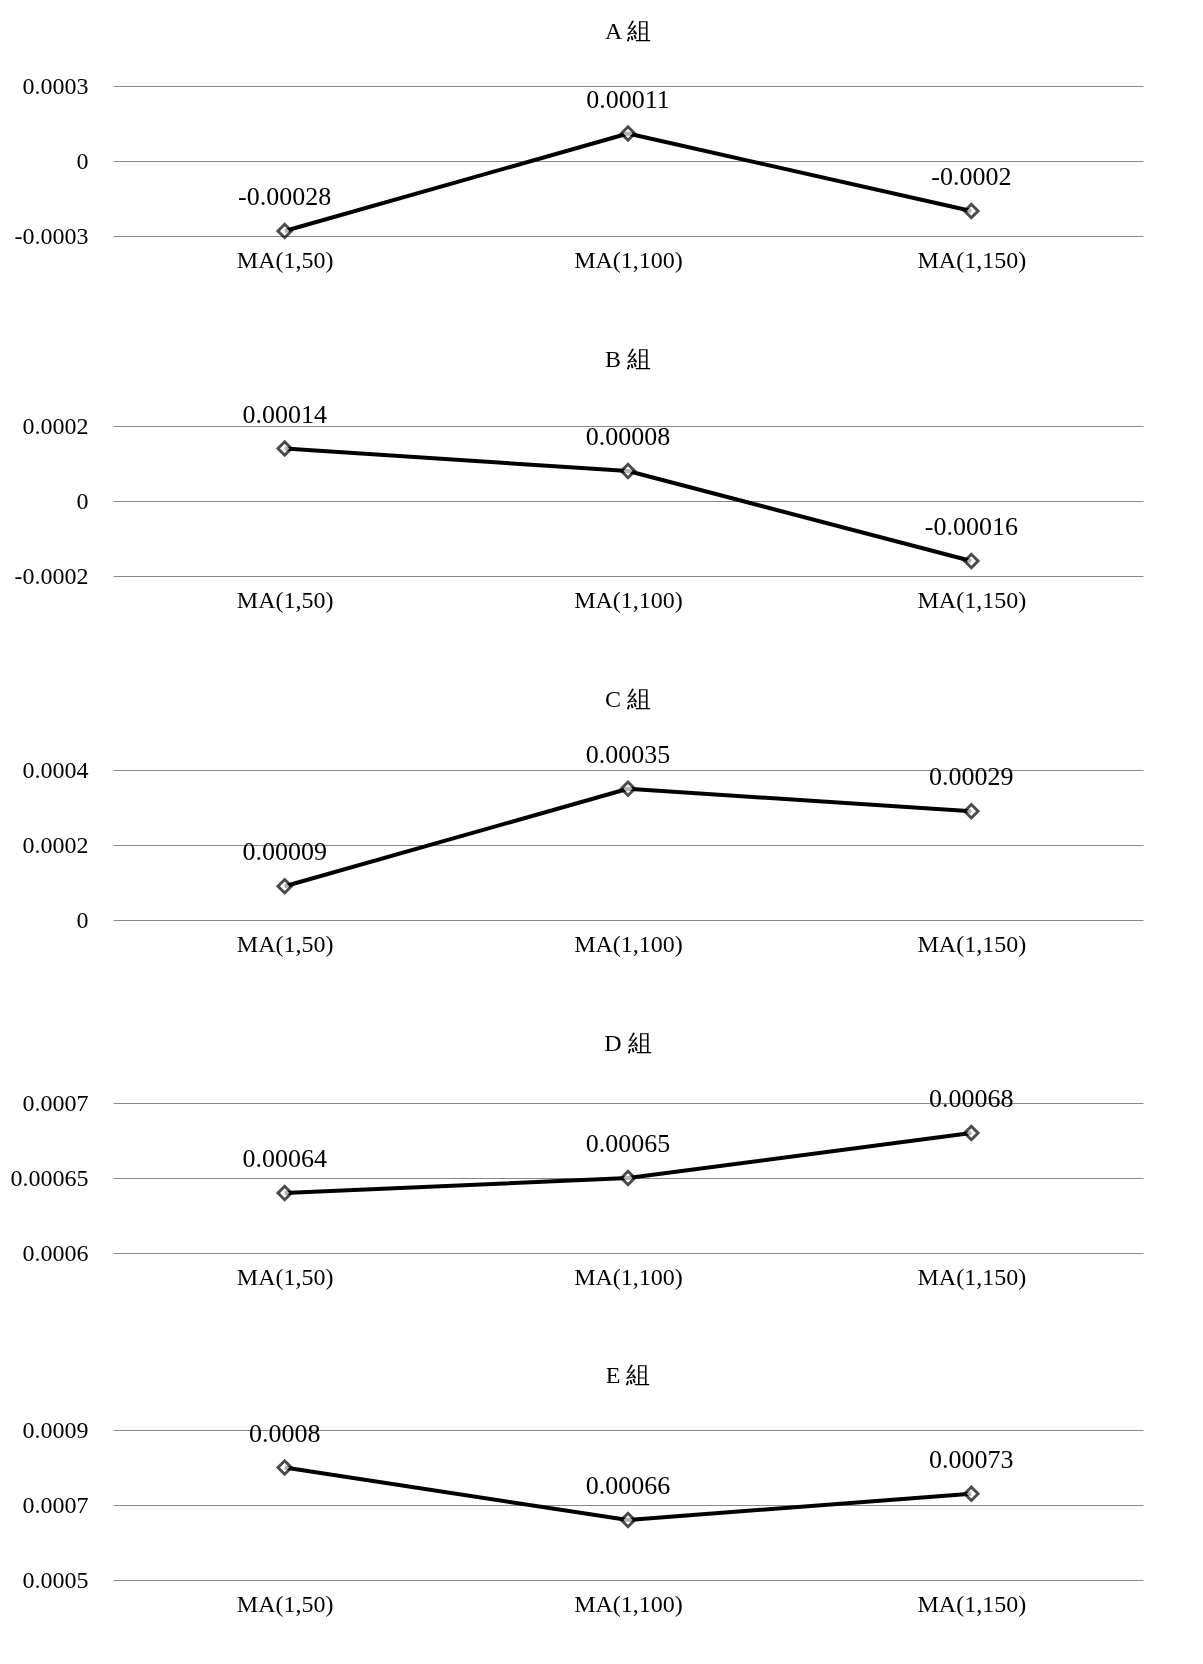 The image size is (1203, 1664). What do you see at coordinates (55, 769) in the screenshot?
I see `y-tick-label: 0.0004` at bounding box center [55, 769].